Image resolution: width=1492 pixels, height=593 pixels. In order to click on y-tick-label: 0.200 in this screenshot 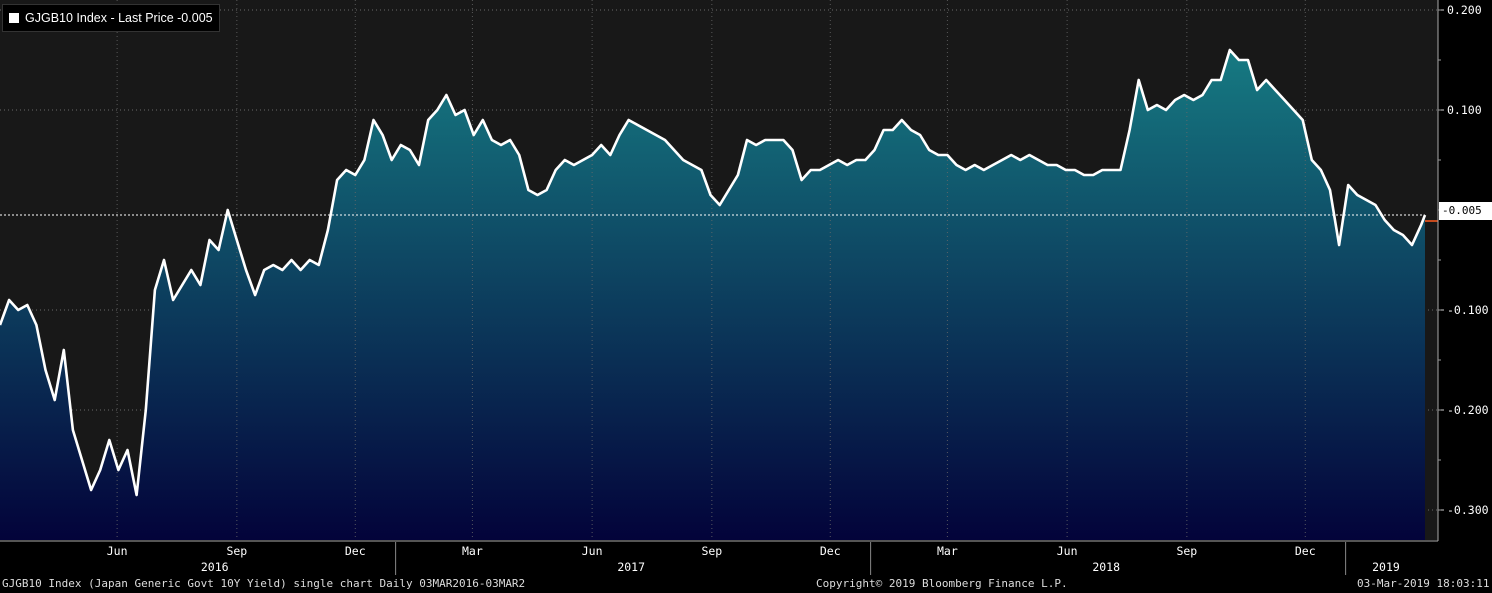, I will do `click(1464, 10)`.